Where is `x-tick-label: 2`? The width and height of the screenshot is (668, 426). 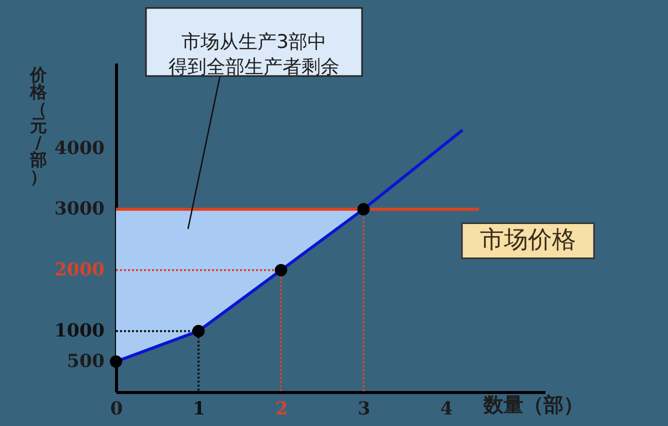
x-tick-label: 2 is located at coordinates (281, 409).